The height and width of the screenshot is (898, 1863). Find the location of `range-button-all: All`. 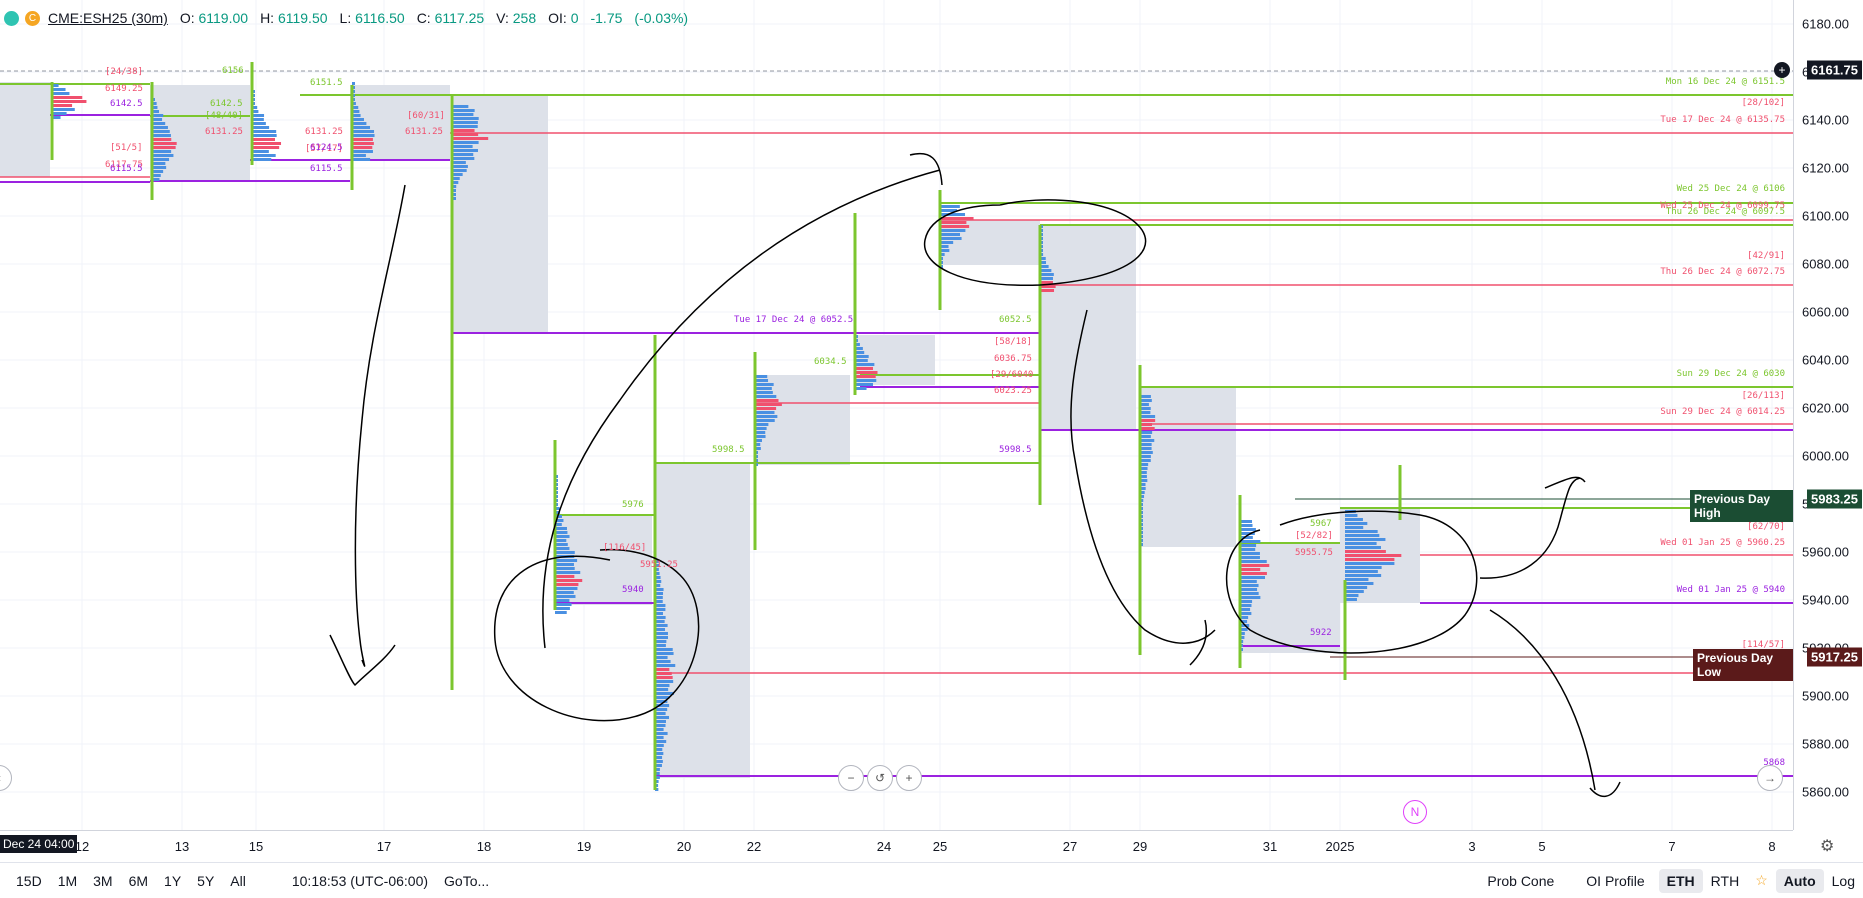

range-button-all: All is located at coordinates (238, 880).